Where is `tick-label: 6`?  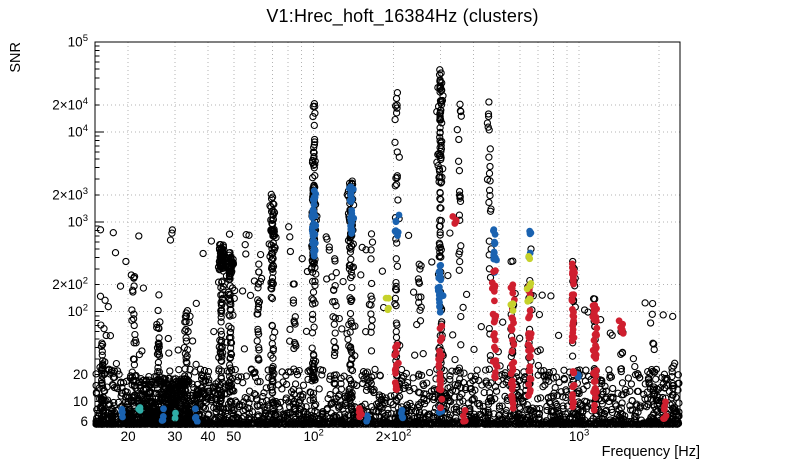
tick-label: 6 is located at coordinates (84, 421).